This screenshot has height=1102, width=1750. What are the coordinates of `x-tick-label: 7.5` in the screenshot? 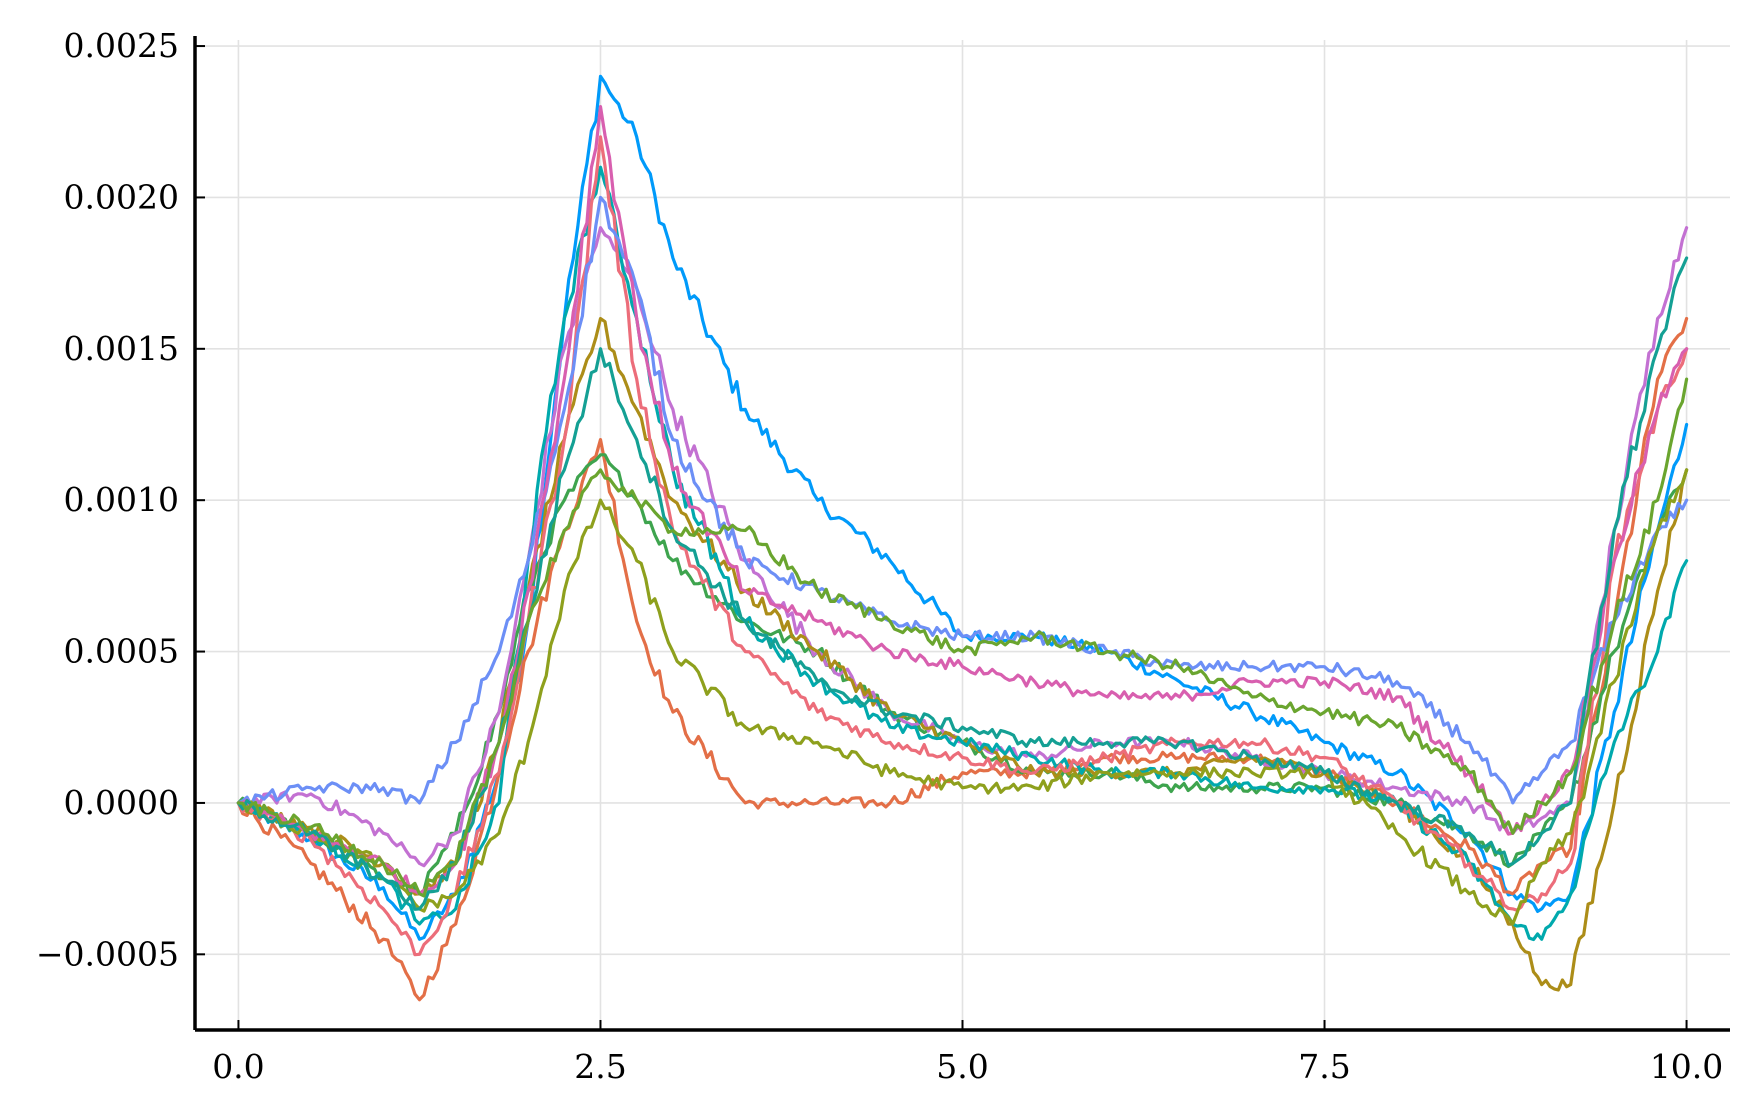 It's located at (1324, 1066).